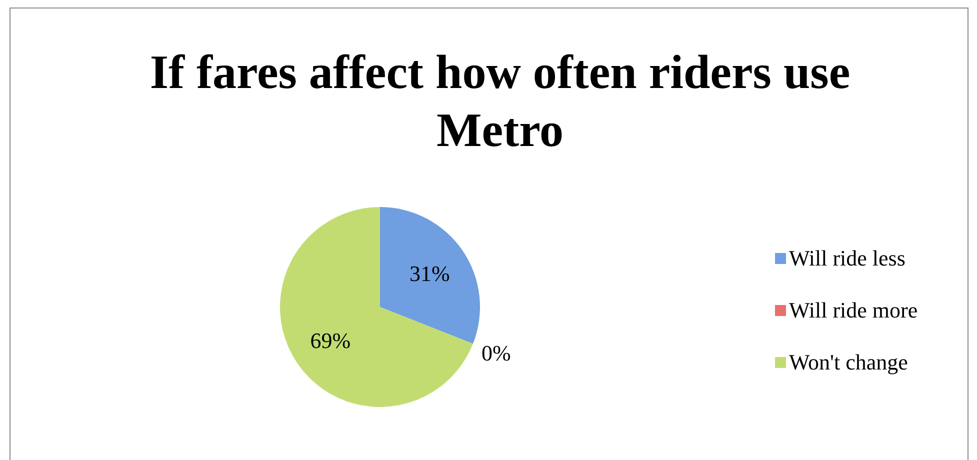  Describe the element at coordinates (429, 273) in the screenshot. I see `data-label: 31%` at that location.